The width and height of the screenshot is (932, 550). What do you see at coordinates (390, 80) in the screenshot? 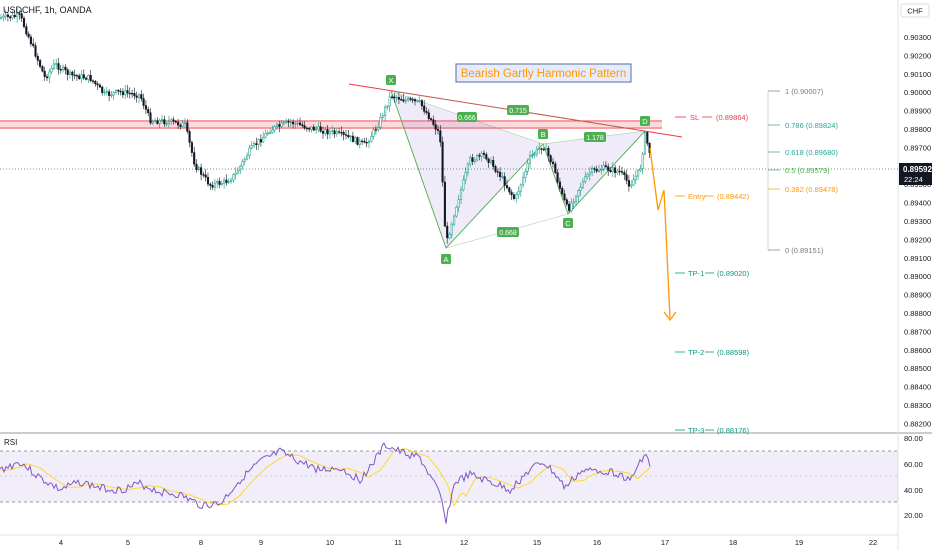
I see `point-x-label: X` at bounding box center [390, 80].